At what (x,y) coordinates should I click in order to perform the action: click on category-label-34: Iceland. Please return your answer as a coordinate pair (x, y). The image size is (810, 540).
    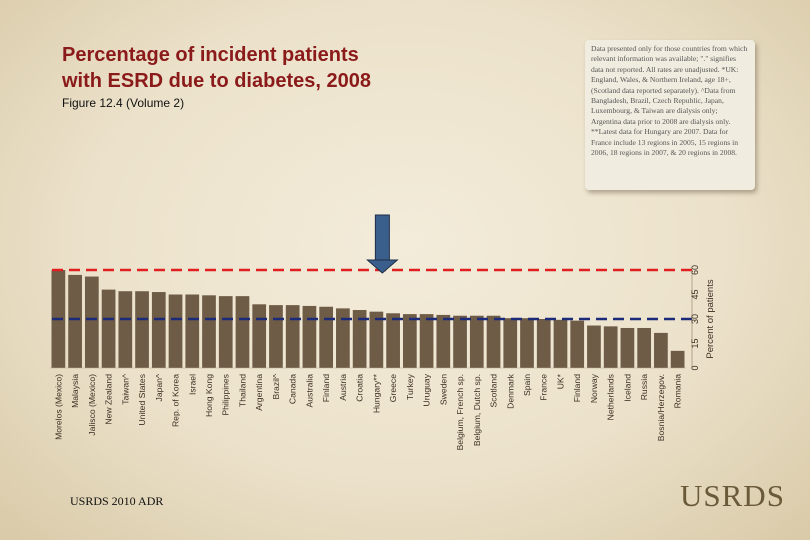
    Looking at the image, I should click on (627, 388).